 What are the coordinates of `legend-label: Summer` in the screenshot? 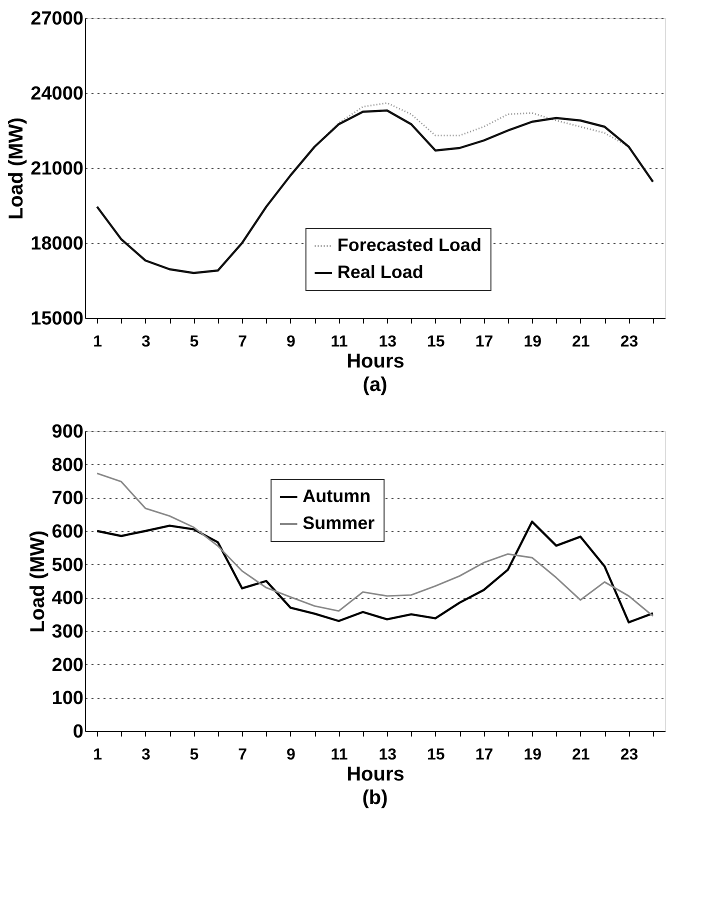 It's located at (338, 523).